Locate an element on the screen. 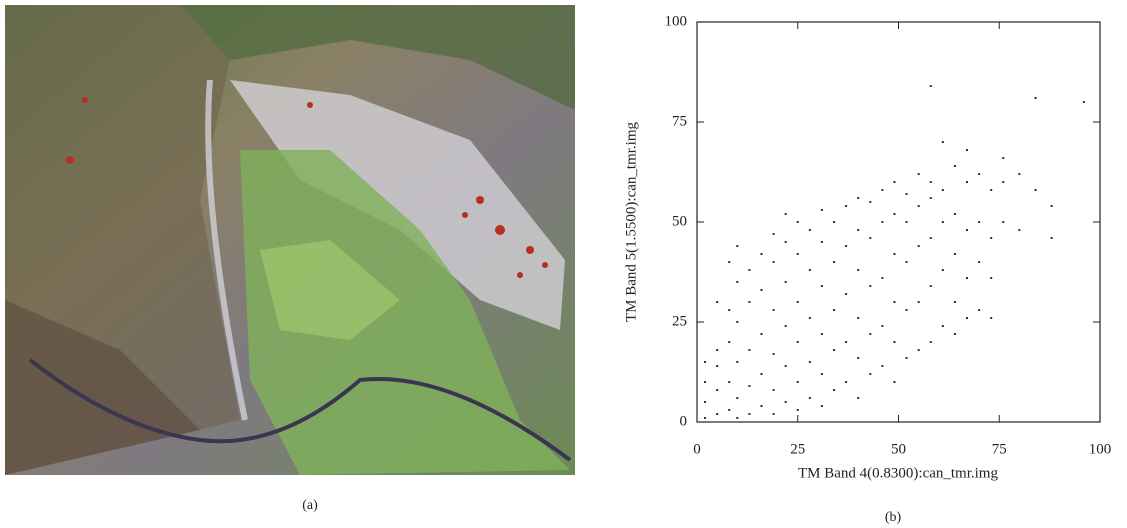 The image size is (1127, 528). panel-label: (a) is located at coordinates (310, 505).